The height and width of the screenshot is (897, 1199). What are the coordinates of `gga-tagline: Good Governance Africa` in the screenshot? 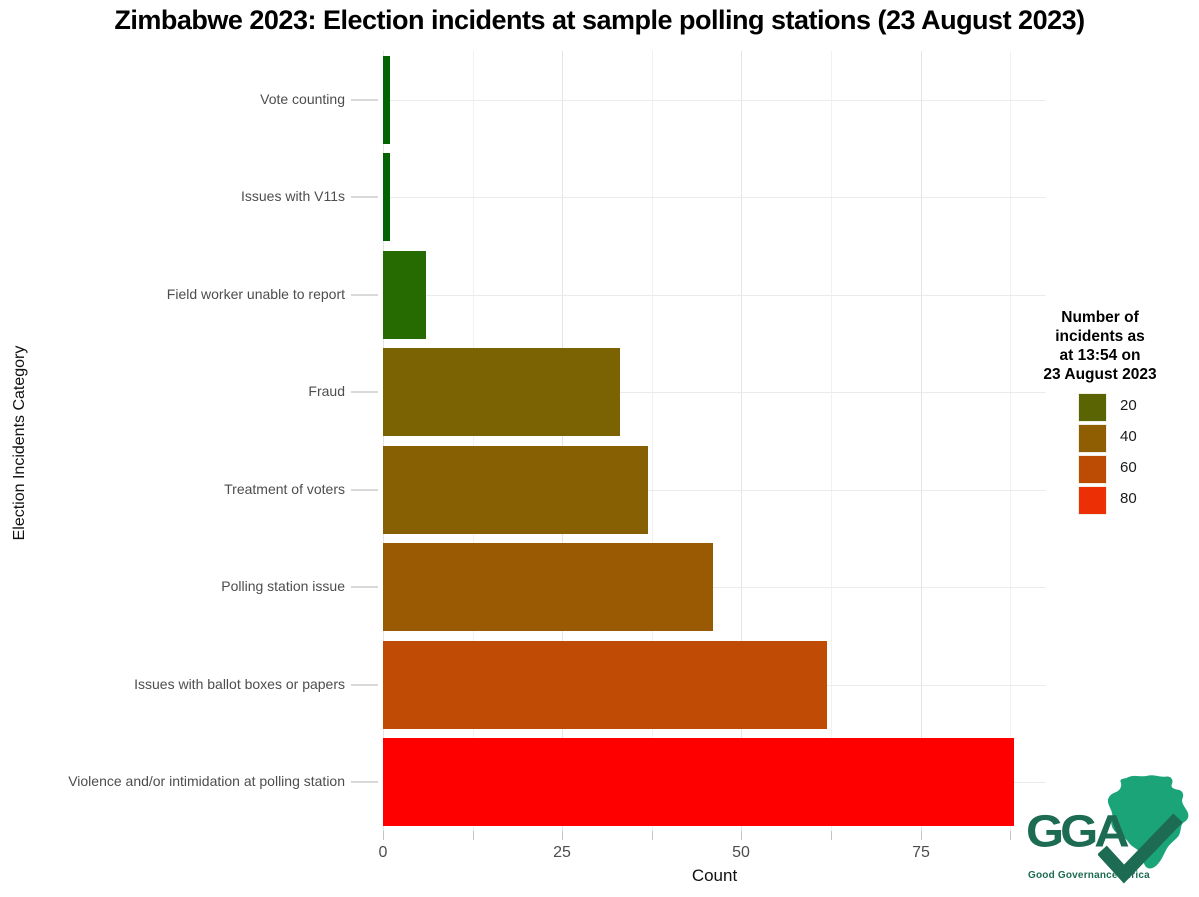 It's located at (1089, 875).